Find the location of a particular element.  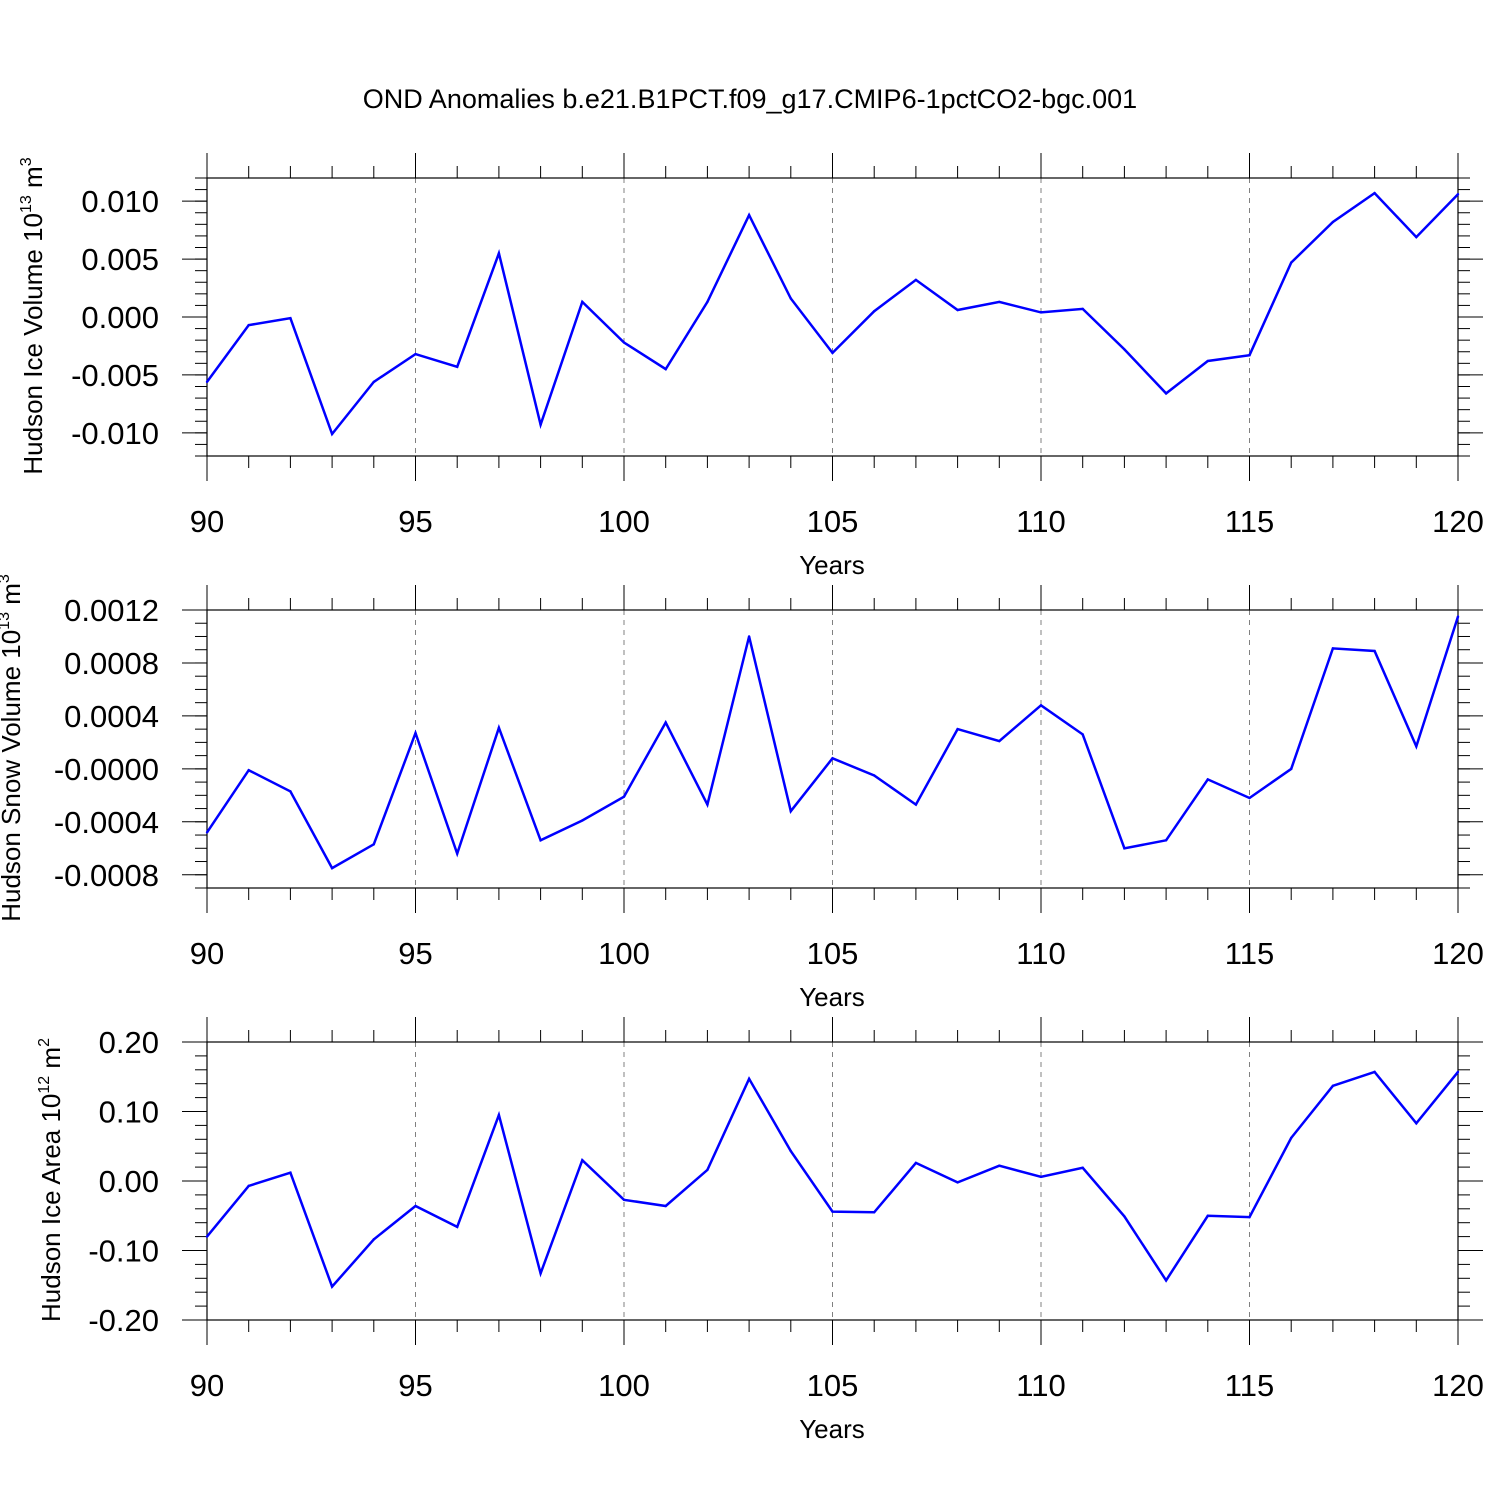

y-tick-label-ice-volume: -0.005 is located at coordinates (115, 375).